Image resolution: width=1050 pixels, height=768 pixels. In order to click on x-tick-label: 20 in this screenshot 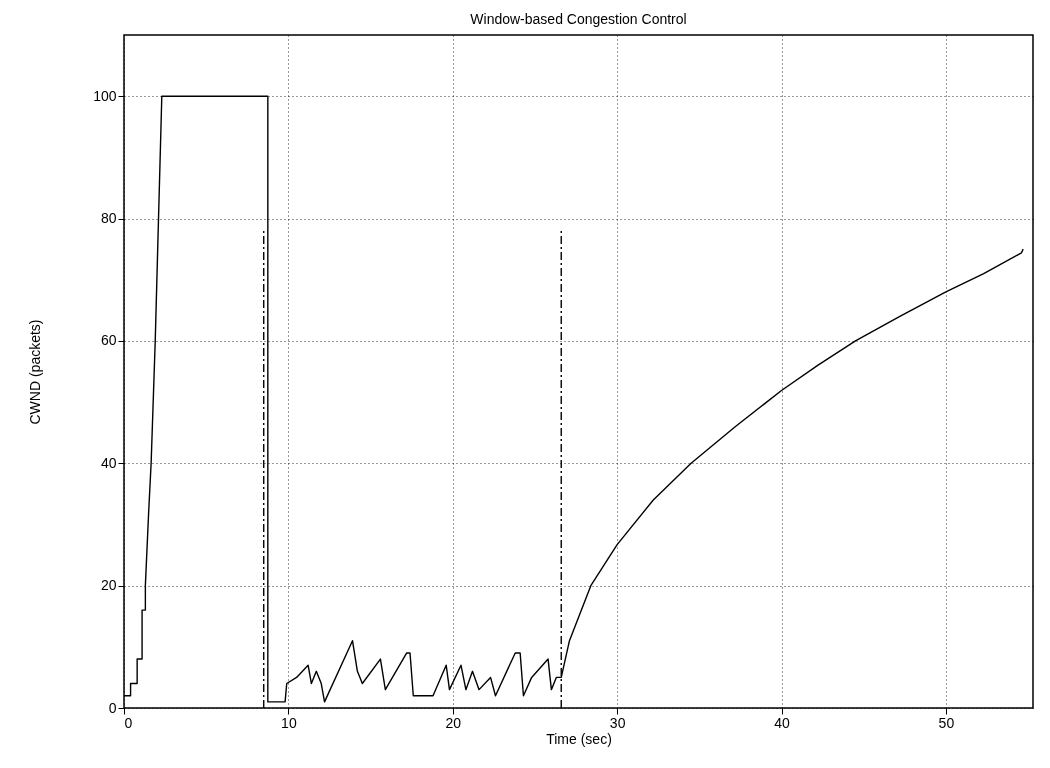, I will do `click(453, 722)`.